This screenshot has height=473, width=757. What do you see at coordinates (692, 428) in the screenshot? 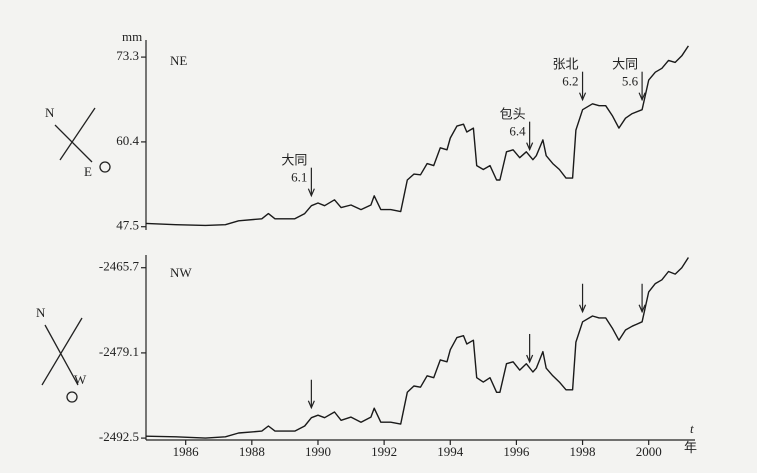
I see `x-symbol: t` at bounding box center [692, 428].